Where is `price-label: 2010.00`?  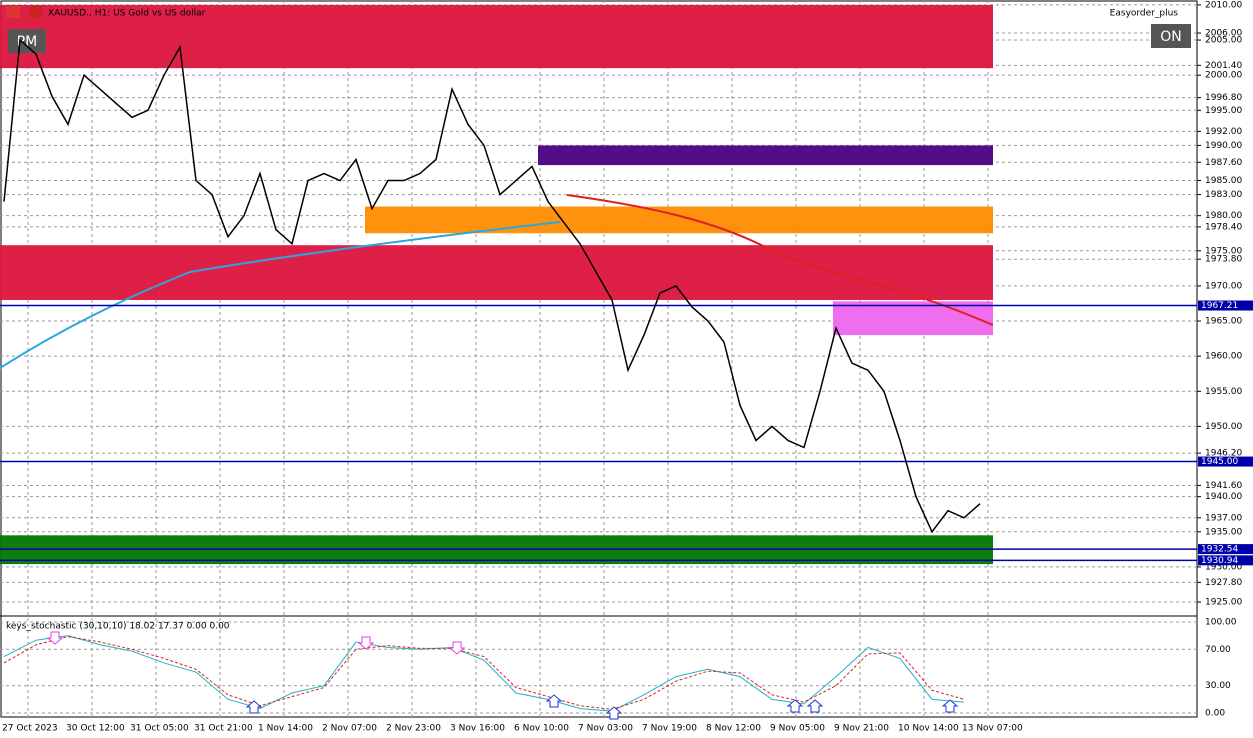 price-label: 2010.00 is located at coordinates (1223, 5).